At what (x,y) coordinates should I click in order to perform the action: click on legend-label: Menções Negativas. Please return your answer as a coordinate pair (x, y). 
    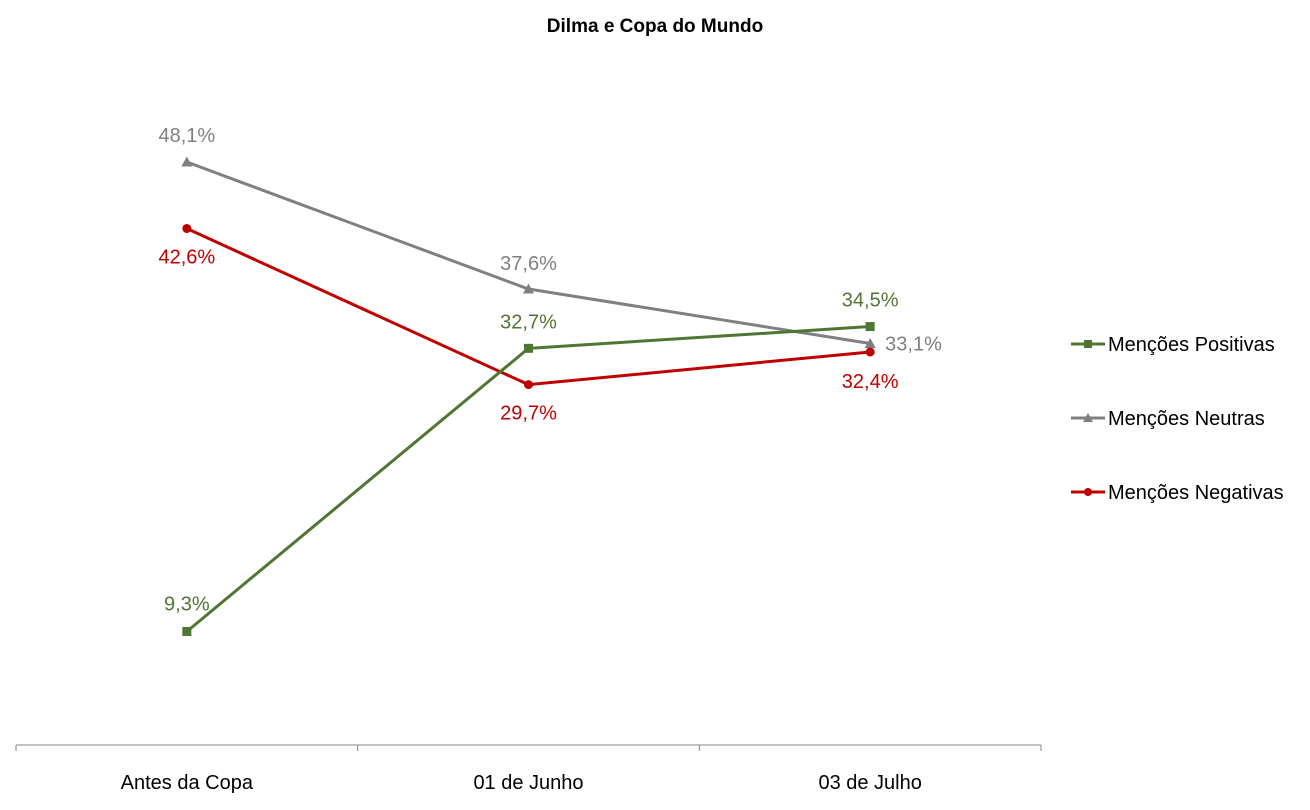
    Looking at the image, I should click on (1196, 493).